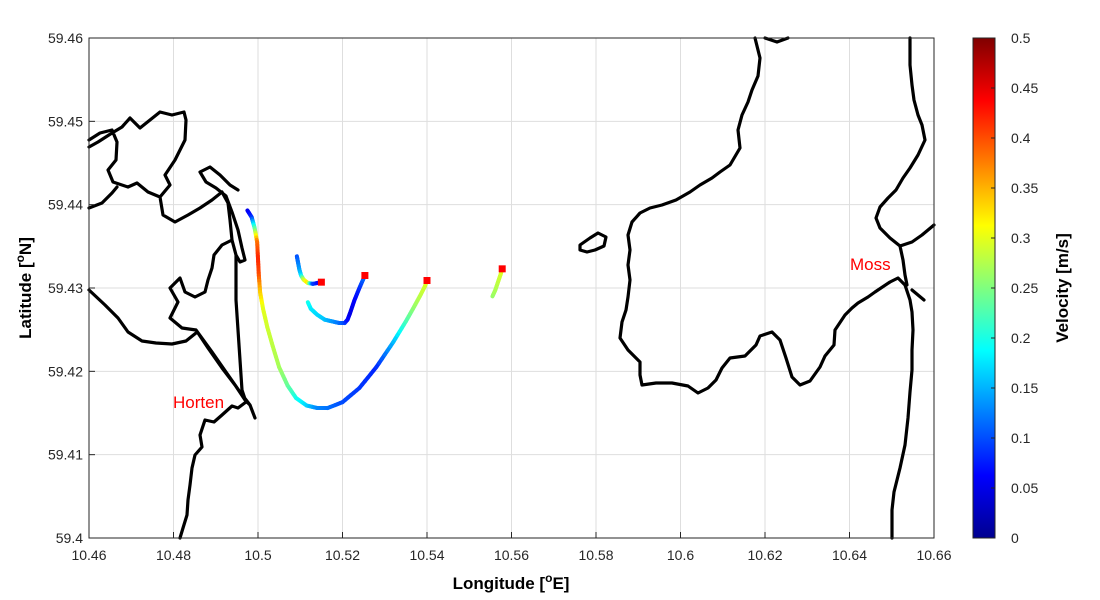 Image resolution: width=1100 pixels, height=600 pixels. Describe the element at coordinates (1021, 338) in the screenshot. I see `colorbar-tick-label: 0.2` at that location.